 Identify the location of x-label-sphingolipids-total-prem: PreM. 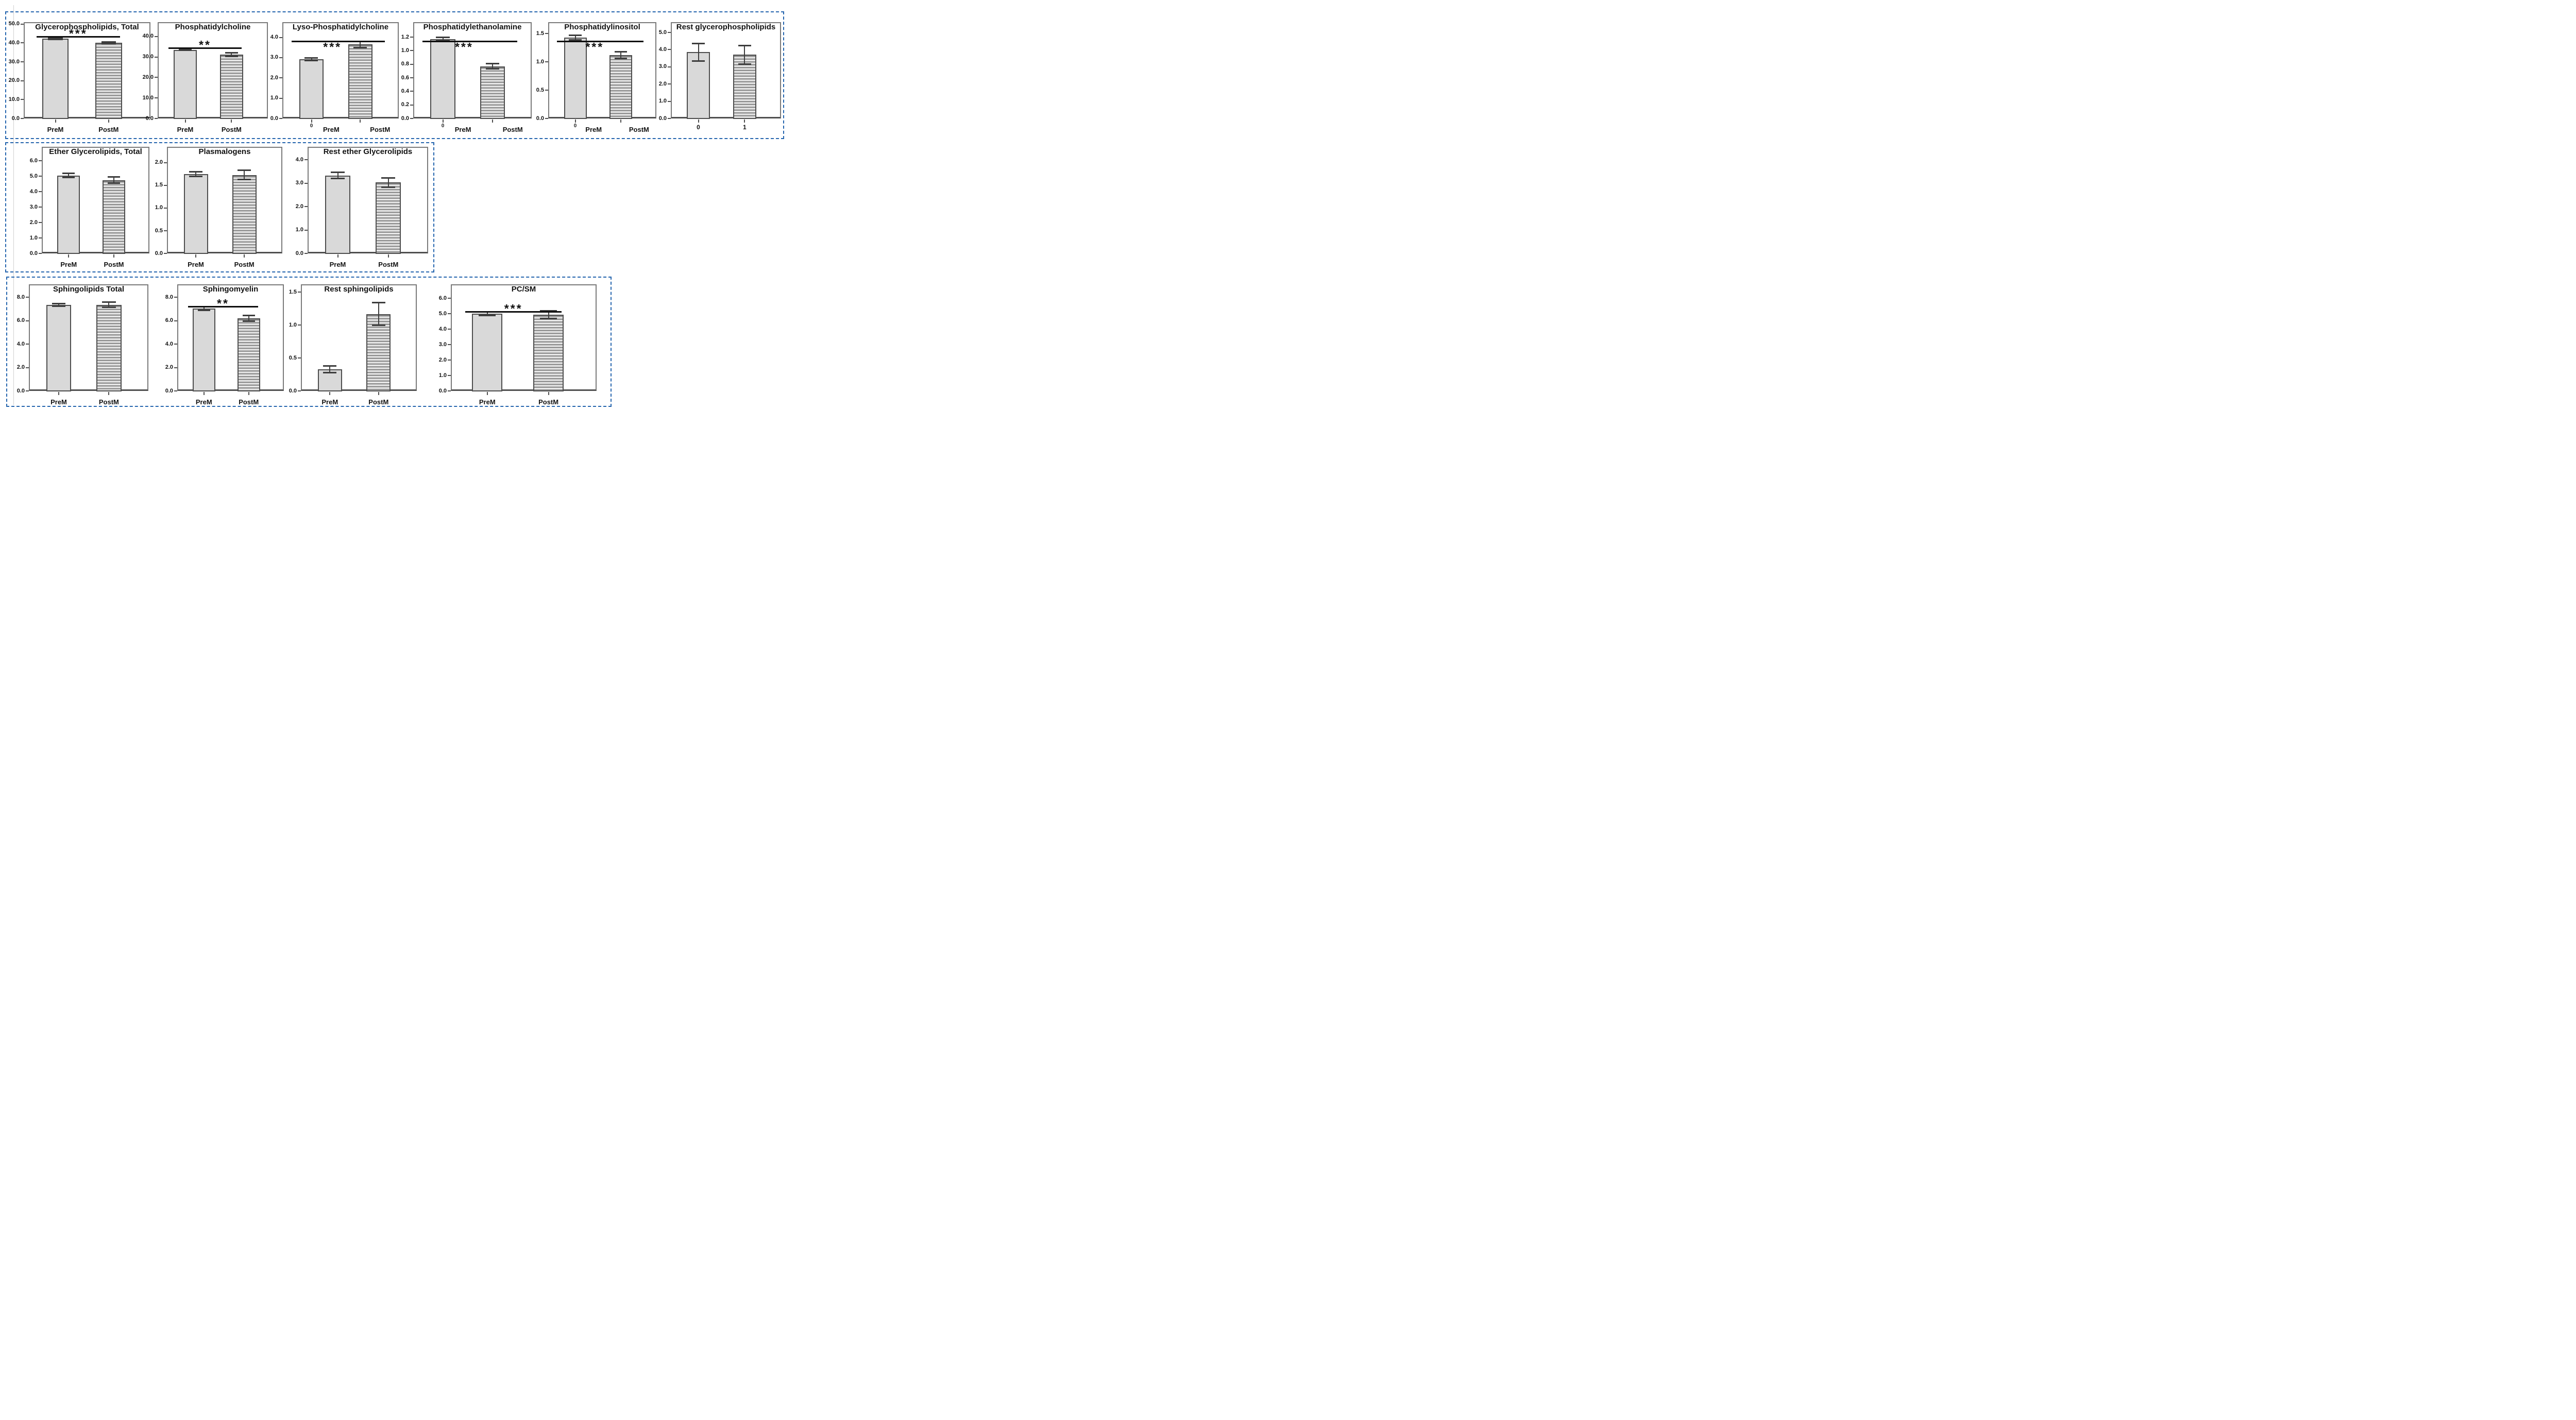
(59, 402).